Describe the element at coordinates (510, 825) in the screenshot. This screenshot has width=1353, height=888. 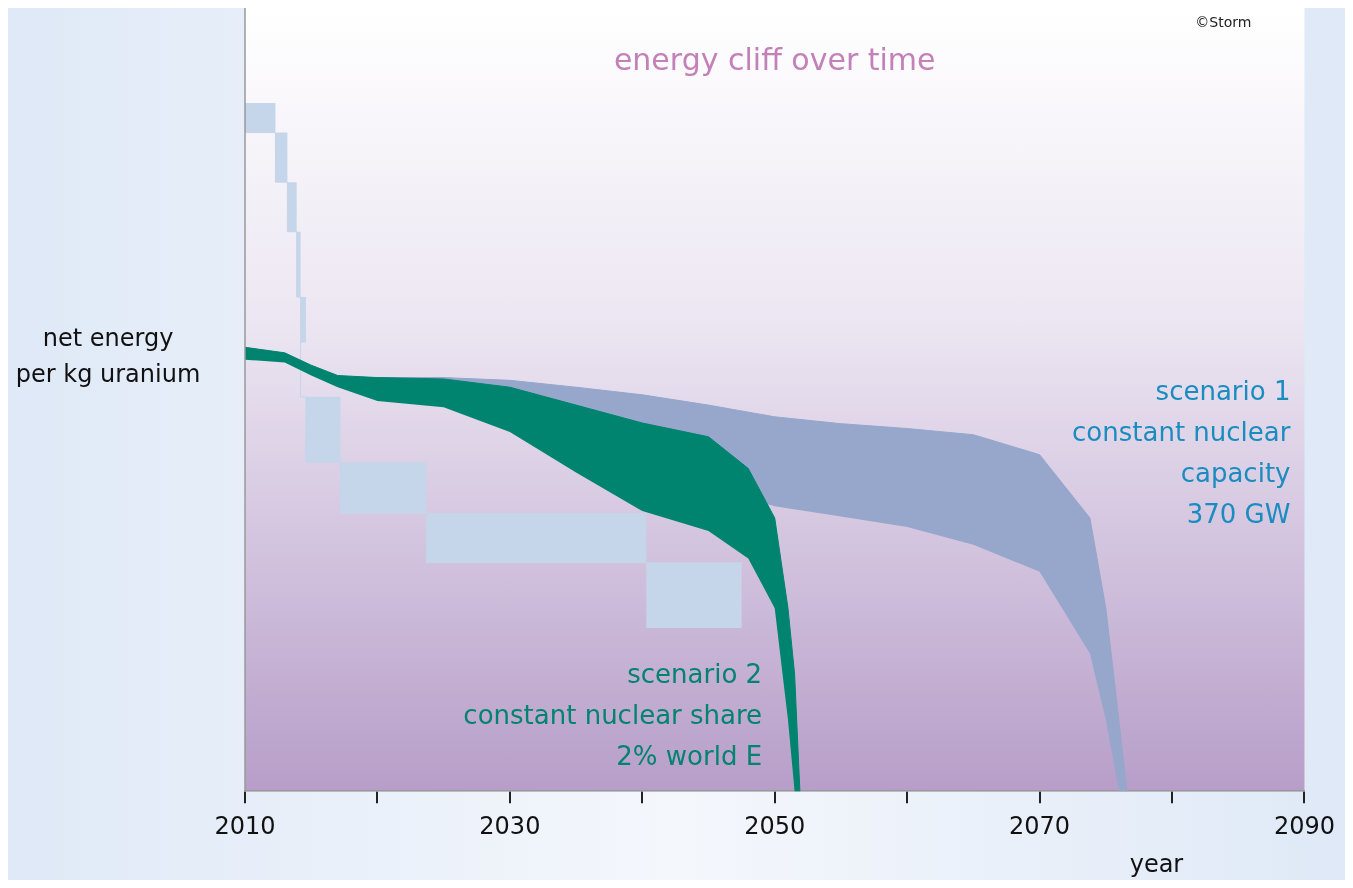
I see `x-tick-label: 2030` at that location.